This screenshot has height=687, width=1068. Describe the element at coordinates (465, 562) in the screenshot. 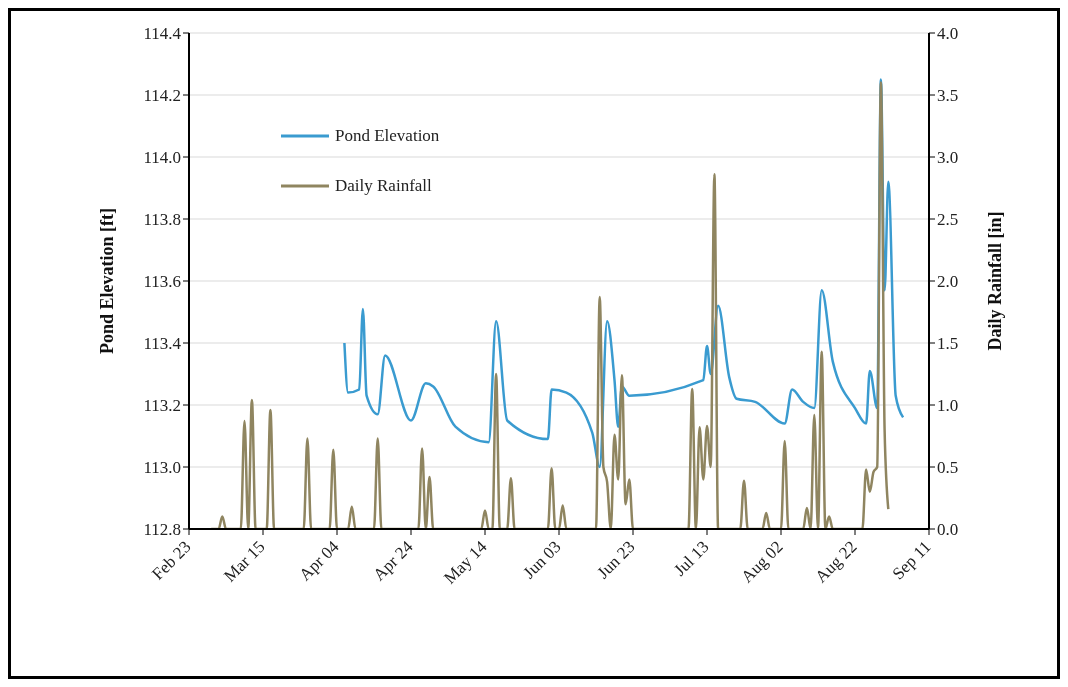

I see `x-tick-label: May 14` at that location.